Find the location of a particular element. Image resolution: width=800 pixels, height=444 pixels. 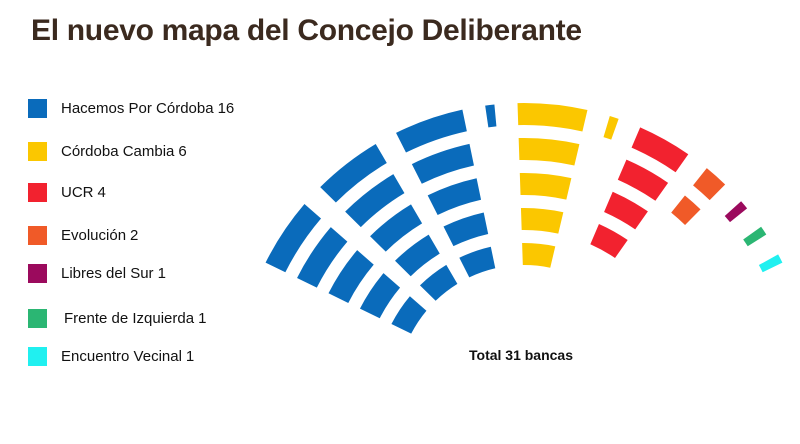

legend-item-libres-del-sur: Libres del Sur 1 is located at coordinates (97, 273).